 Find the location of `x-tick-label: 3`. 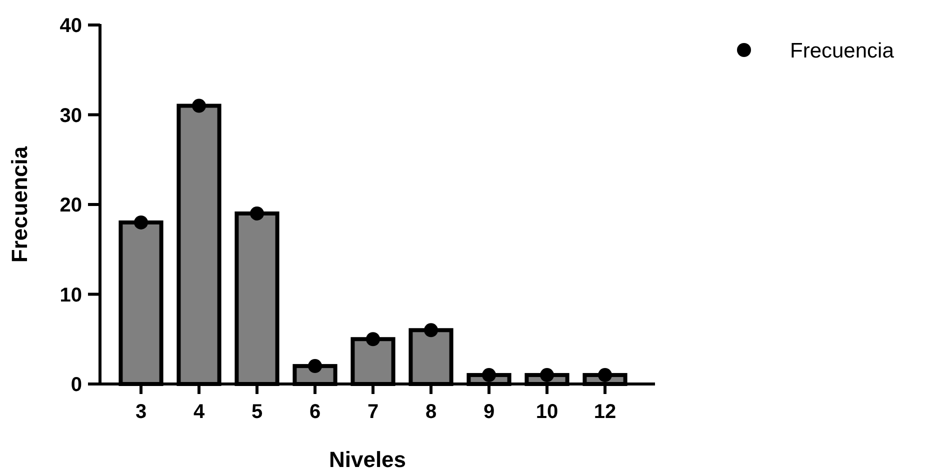

x-tick-label: 3 is located at coordinates (141, 412).